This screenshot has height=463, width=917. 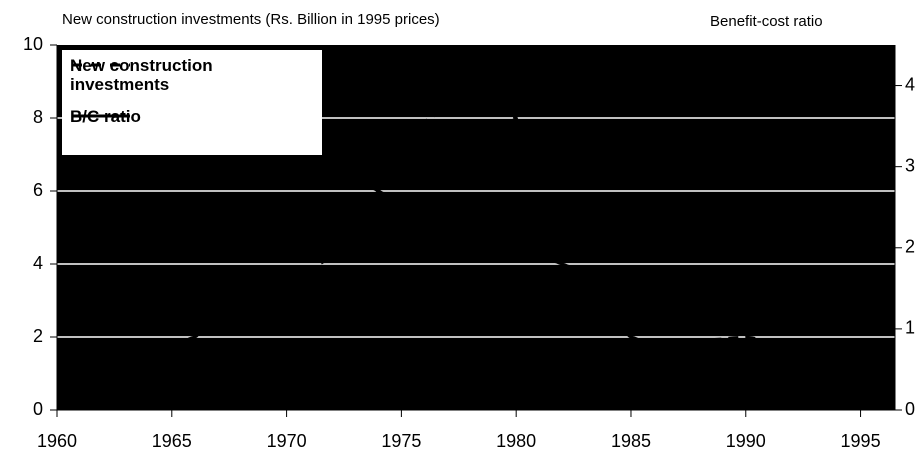 What do you see at coordinates (631, 441) in the screenshot?
I see `x-tick-label: 1985` at bounding box center [631, 441].